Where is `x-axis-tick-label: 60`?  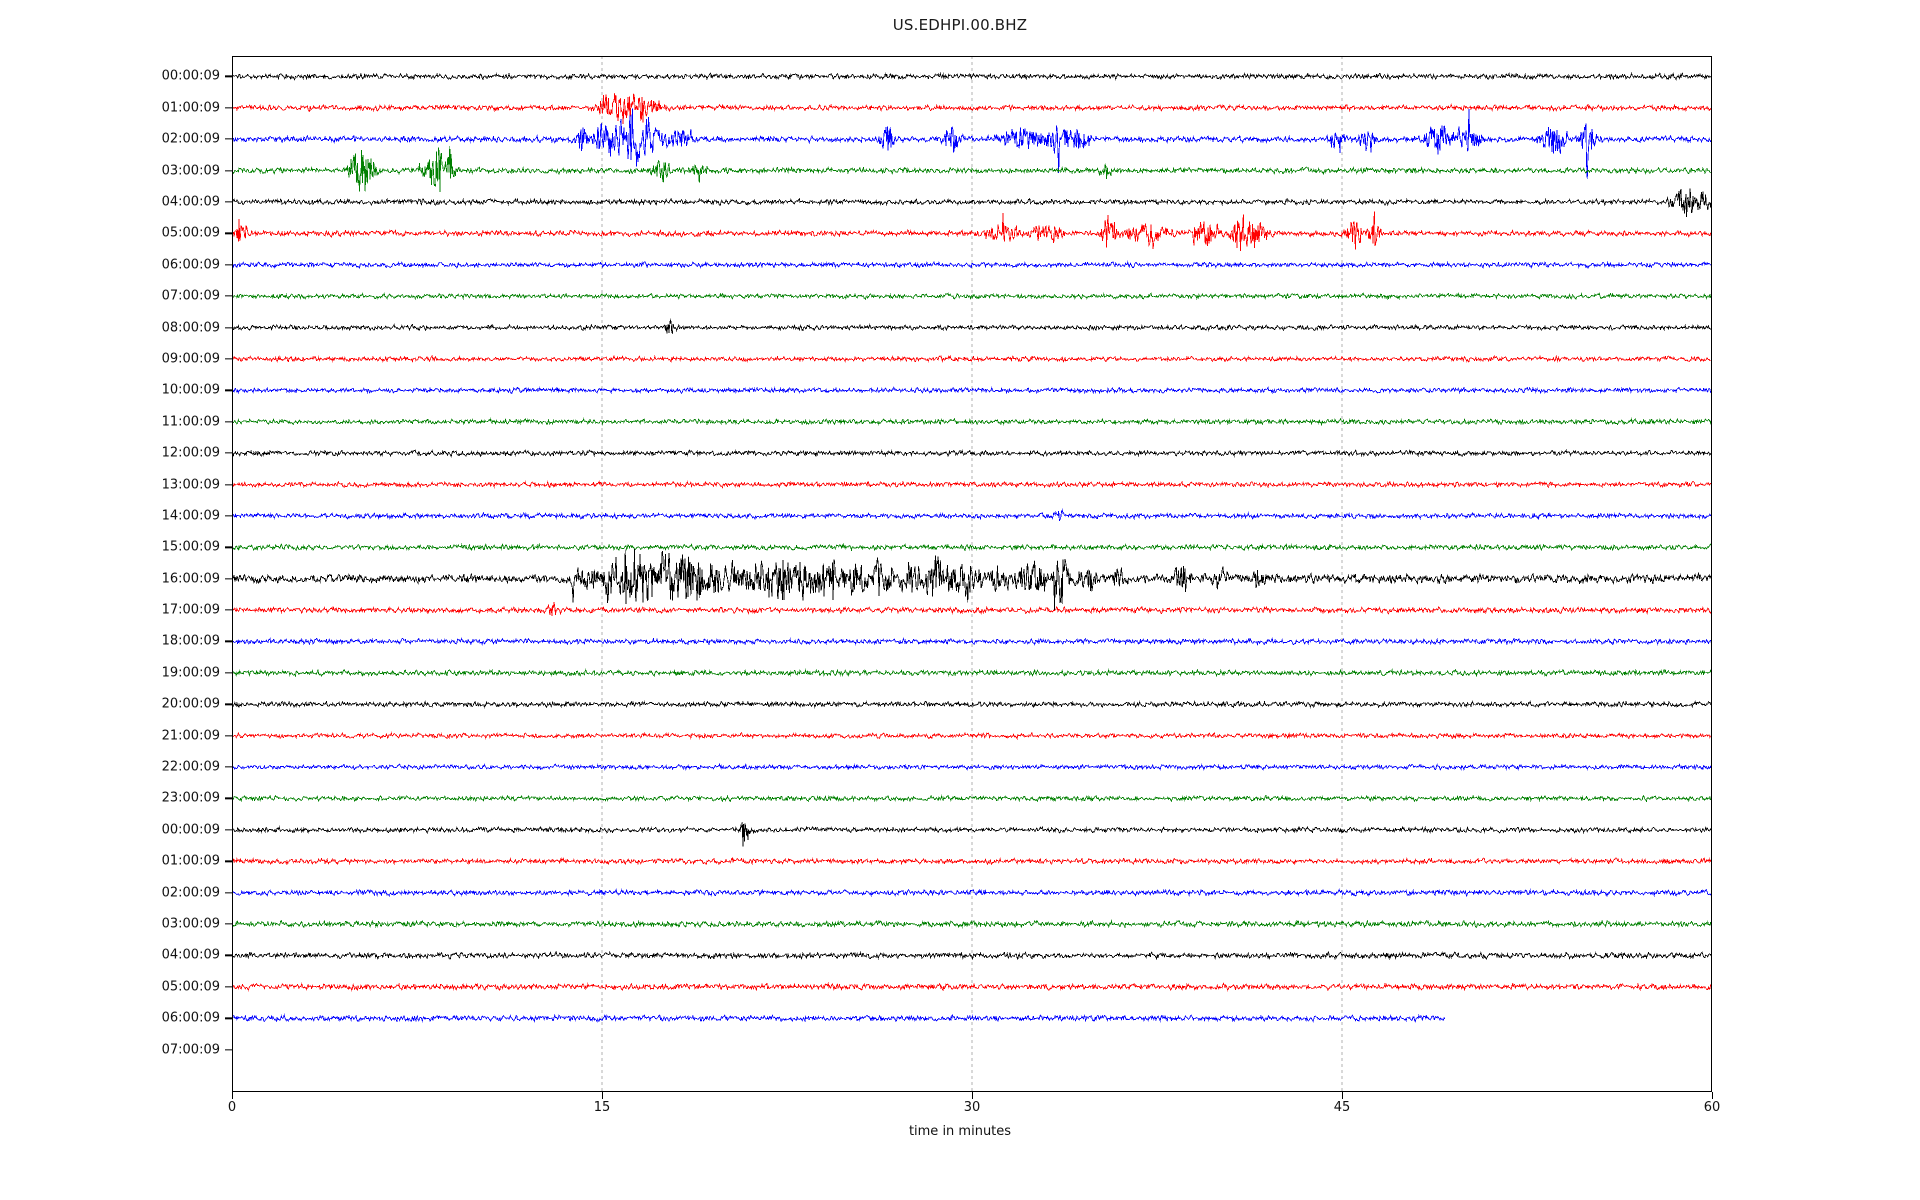 x-axis-tick-label: 60 is located at coordinates (1712, 1107).